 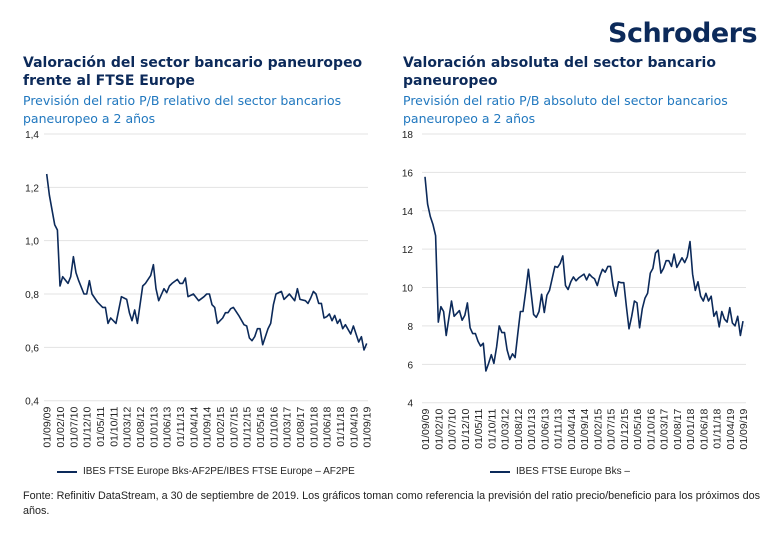 I want to click on y-tick-label: 8, so click(x=410, y=327).